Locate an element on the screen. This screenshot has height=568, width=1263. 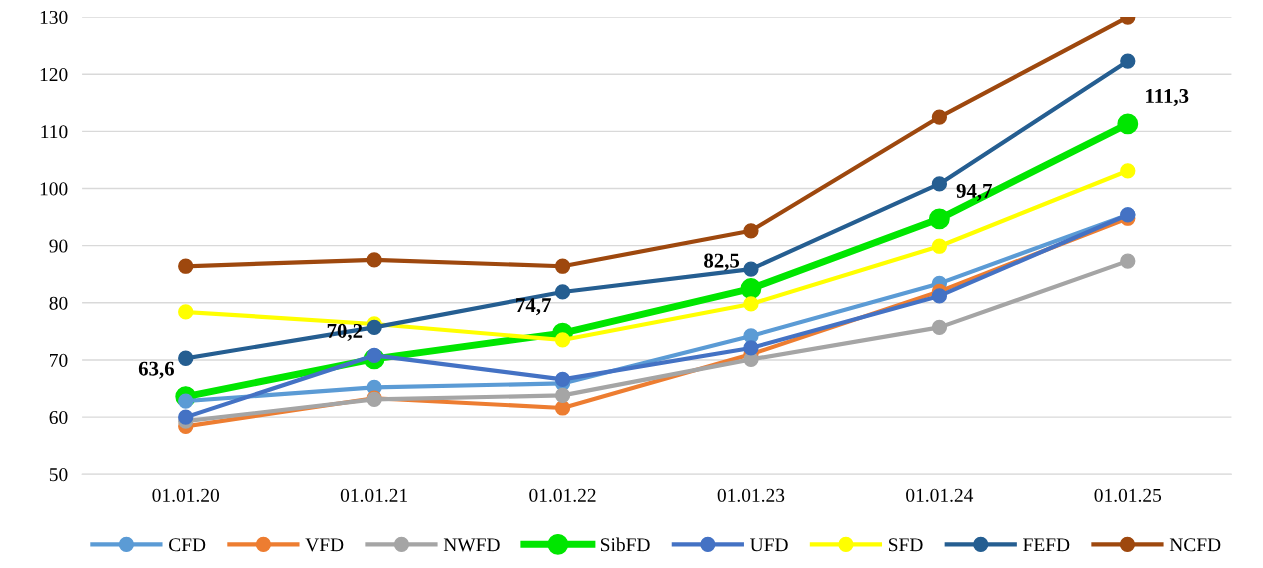
x-tick-label: 01.01.22 is located at coordinates (562, 495).